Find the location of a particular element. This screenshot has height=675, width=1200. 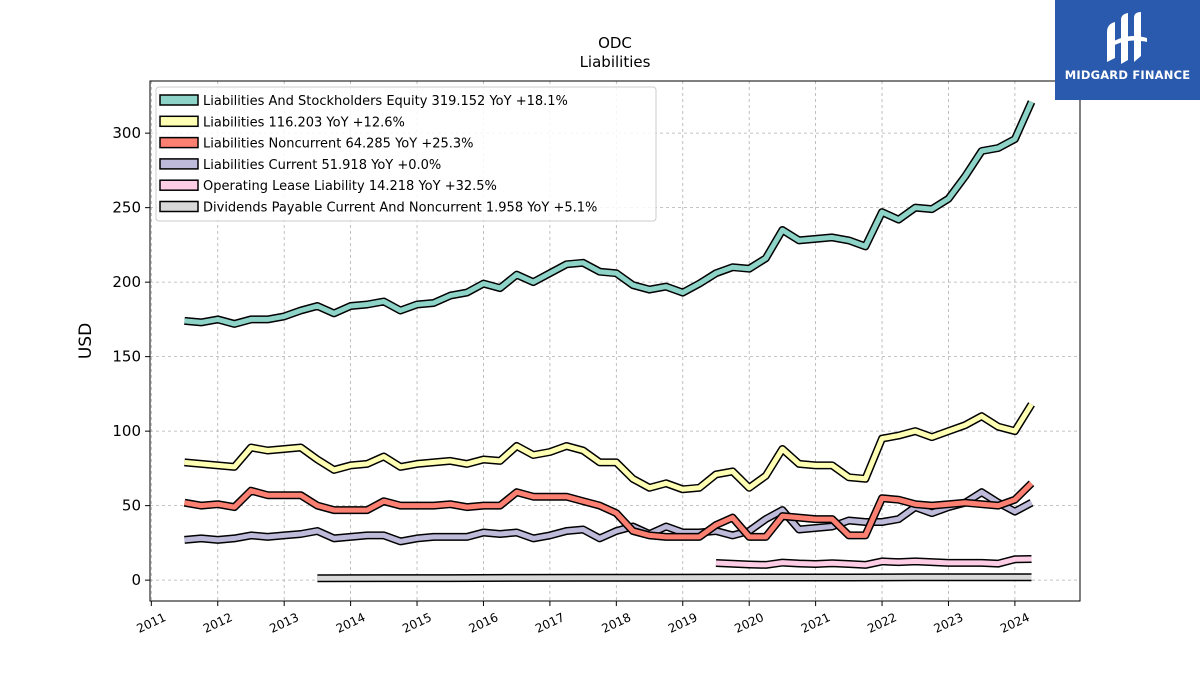

y-tick-label: 300 is located at coordinates (126, 133).